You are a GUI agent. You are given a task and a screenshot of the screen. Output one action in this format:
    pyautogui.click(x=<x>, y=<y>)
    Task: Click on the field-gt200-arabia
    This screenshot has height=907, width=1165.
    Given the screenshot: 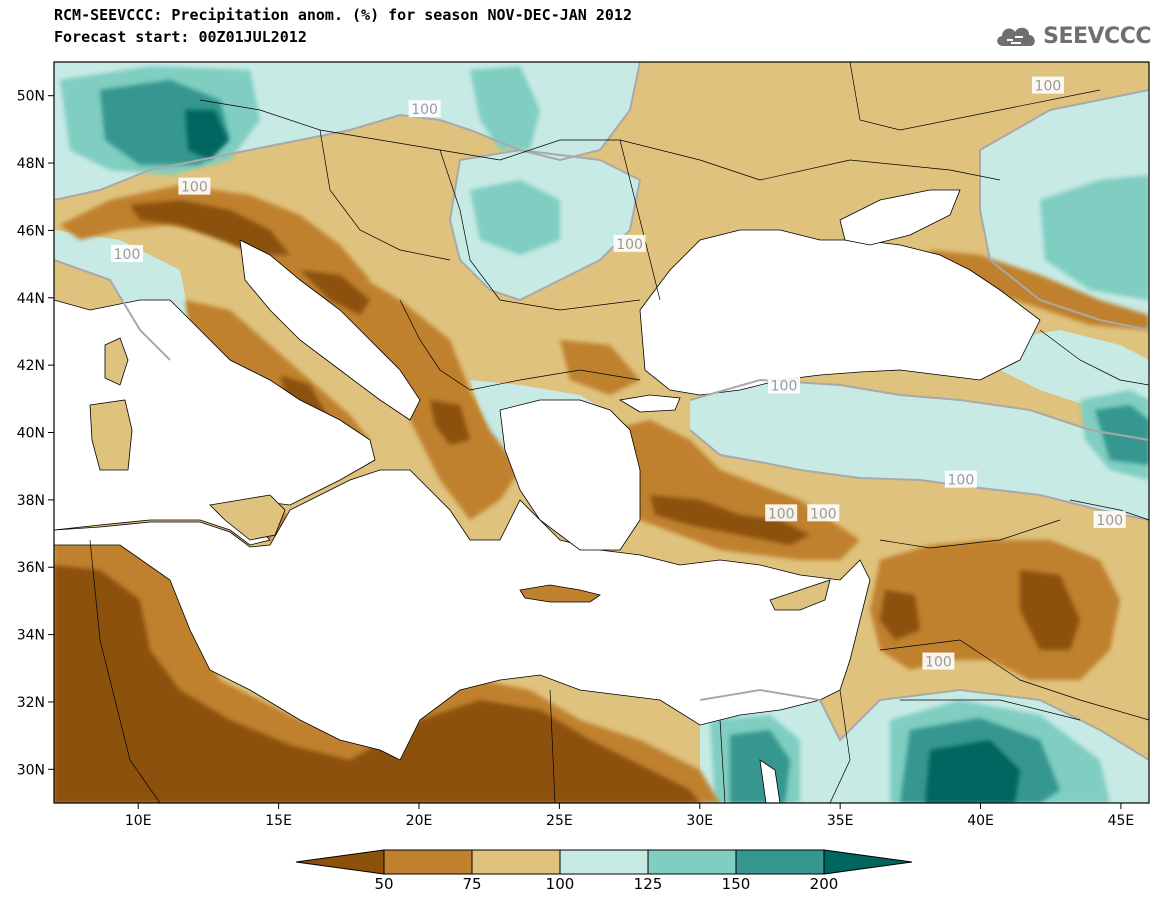 What is the action you would take?
    pyautogui.click(x=972, y=771)
    